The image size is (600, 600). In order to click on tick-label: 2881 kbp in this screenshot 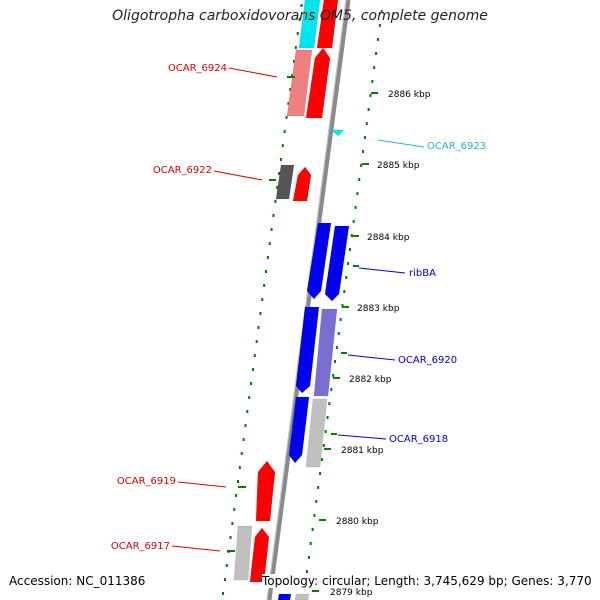, I will do `click(362, 451)`.